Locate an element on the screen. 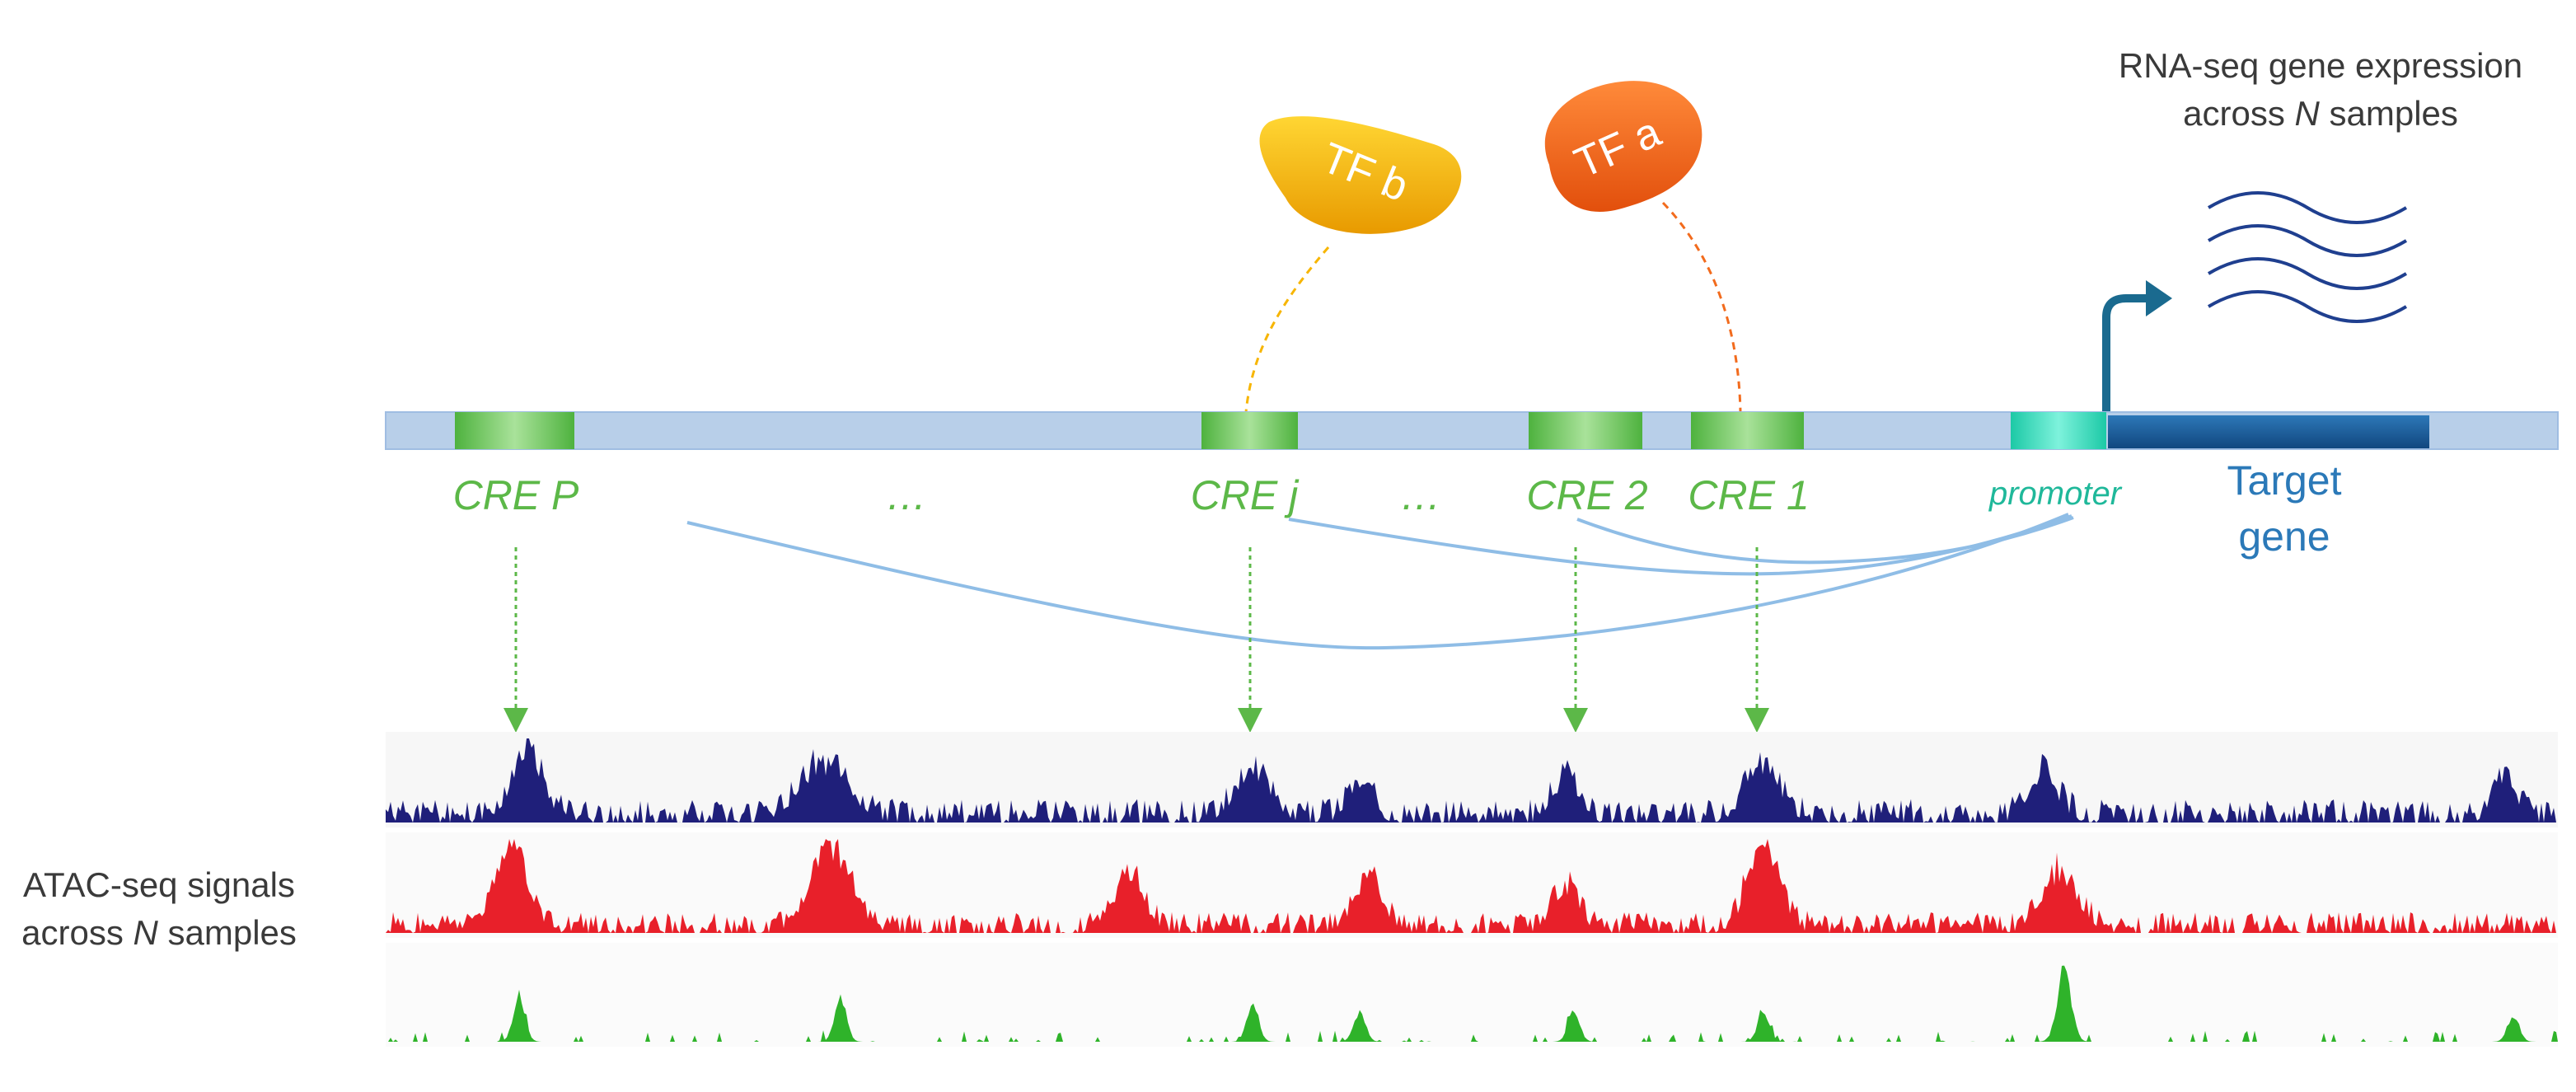 The height and width of the screenshot is (1092, 2576). cre-j-box is located at coordinates (1249, 430).